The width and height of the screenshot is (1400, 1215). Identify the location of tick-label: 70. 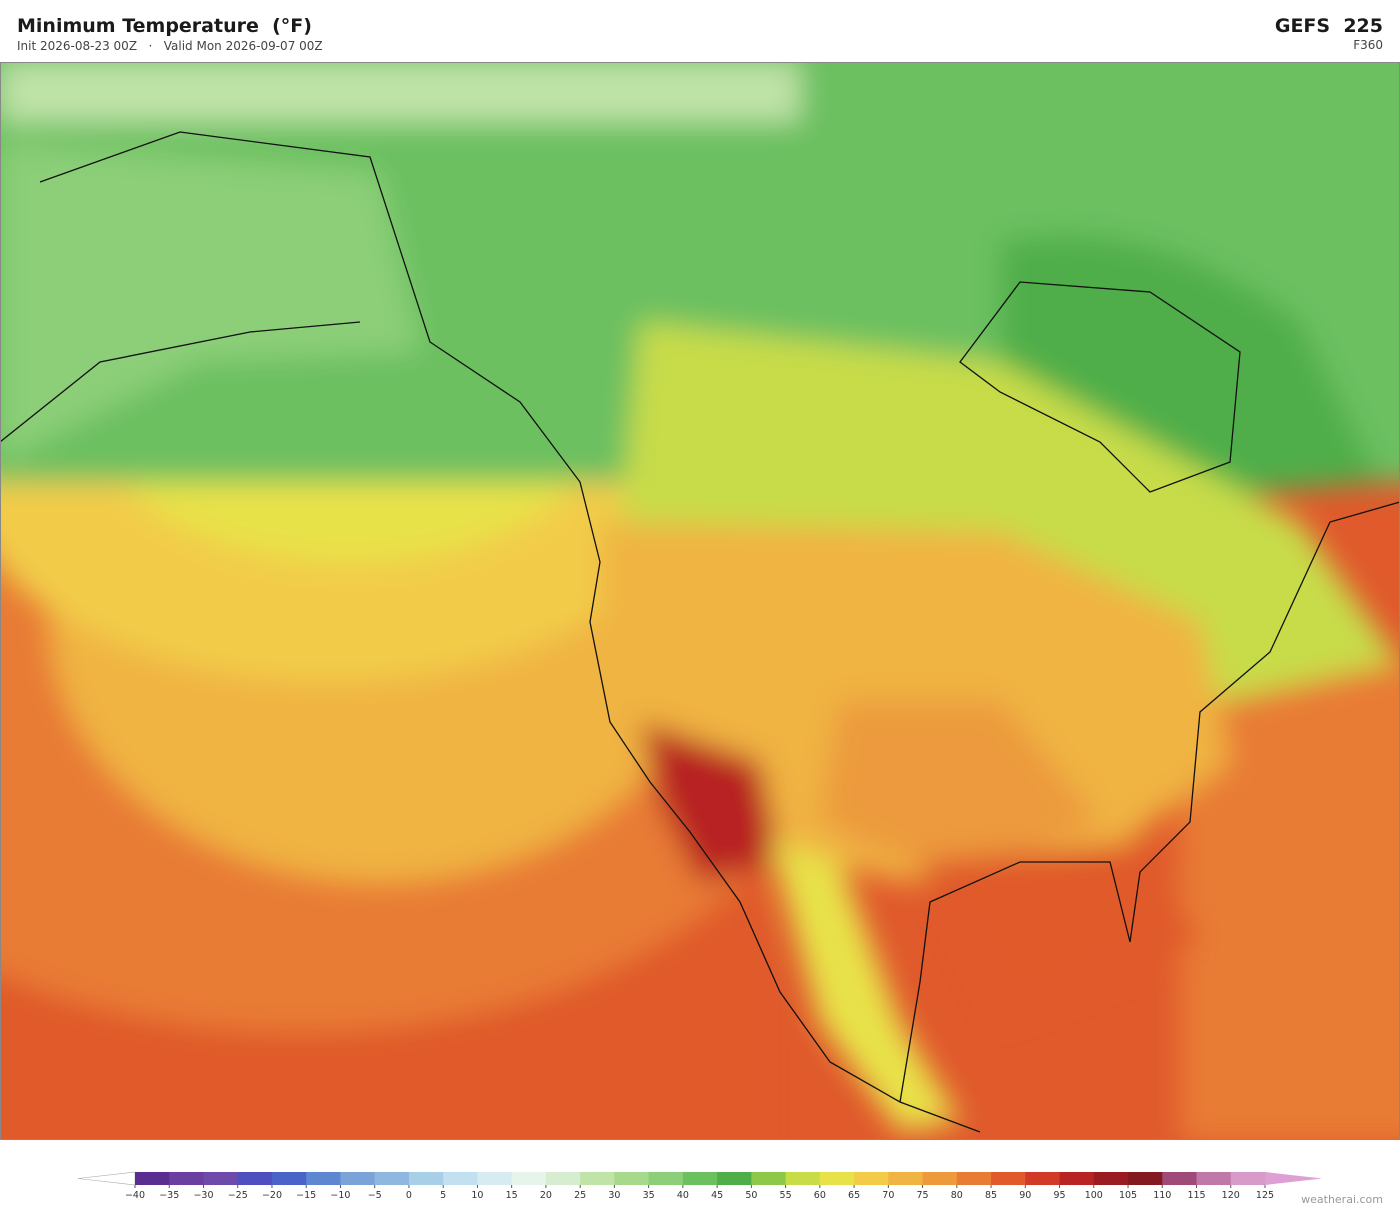
(888, 1195).